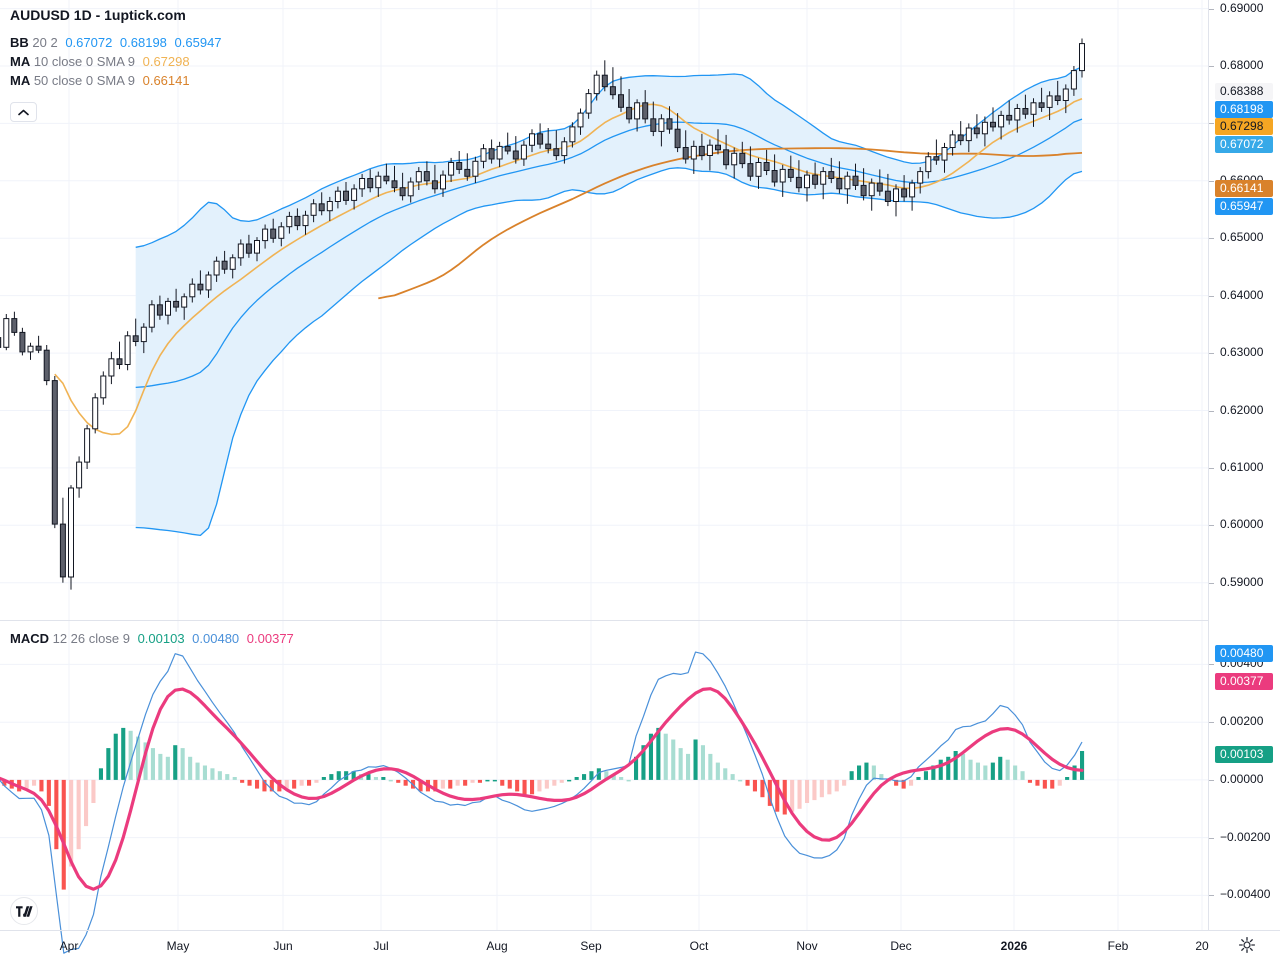 The height and width of the screenshot is (960, 1280). What do you see at coordinates (100, 80) in the screenshot?
I see `legend-row-ma-2: MA 50 close 0 SMA 9 0.66141` at bounding box center [100, 80].